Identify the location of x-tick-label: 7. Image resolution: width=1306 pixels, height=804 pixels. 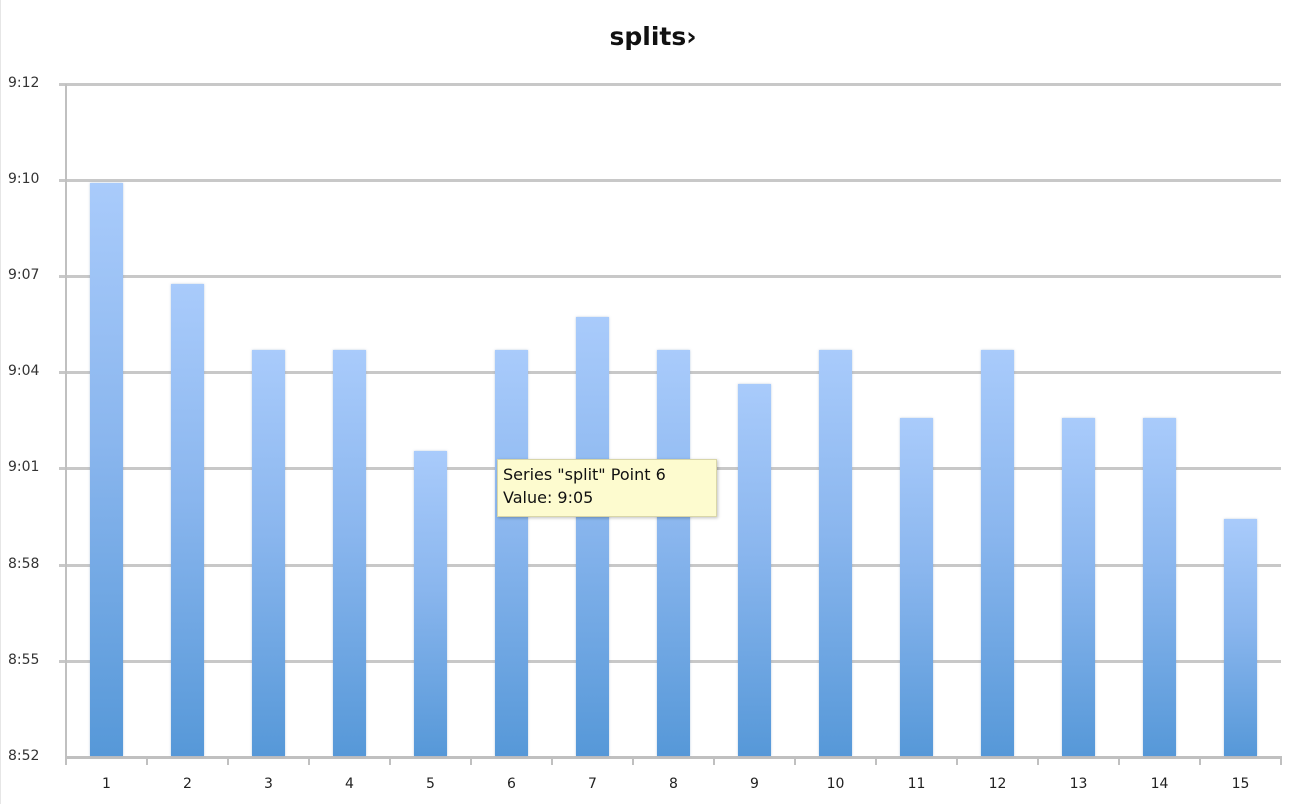
(592, 784).